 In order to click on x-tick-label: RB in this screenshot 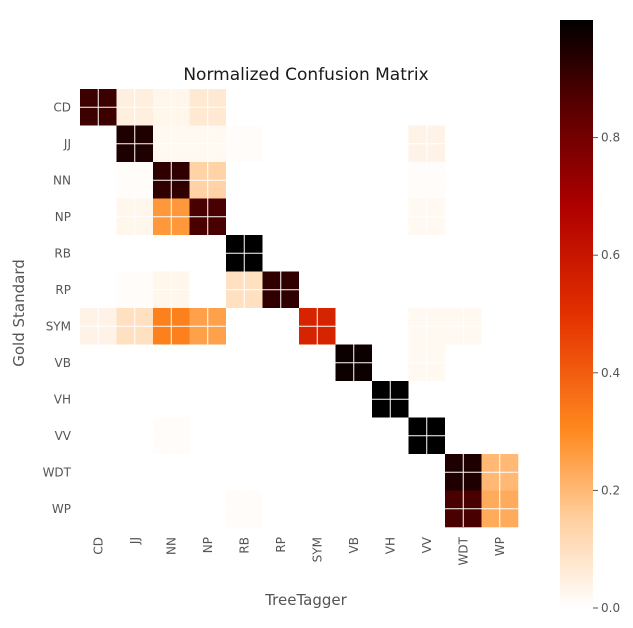, I will do `click(244, 545)`.